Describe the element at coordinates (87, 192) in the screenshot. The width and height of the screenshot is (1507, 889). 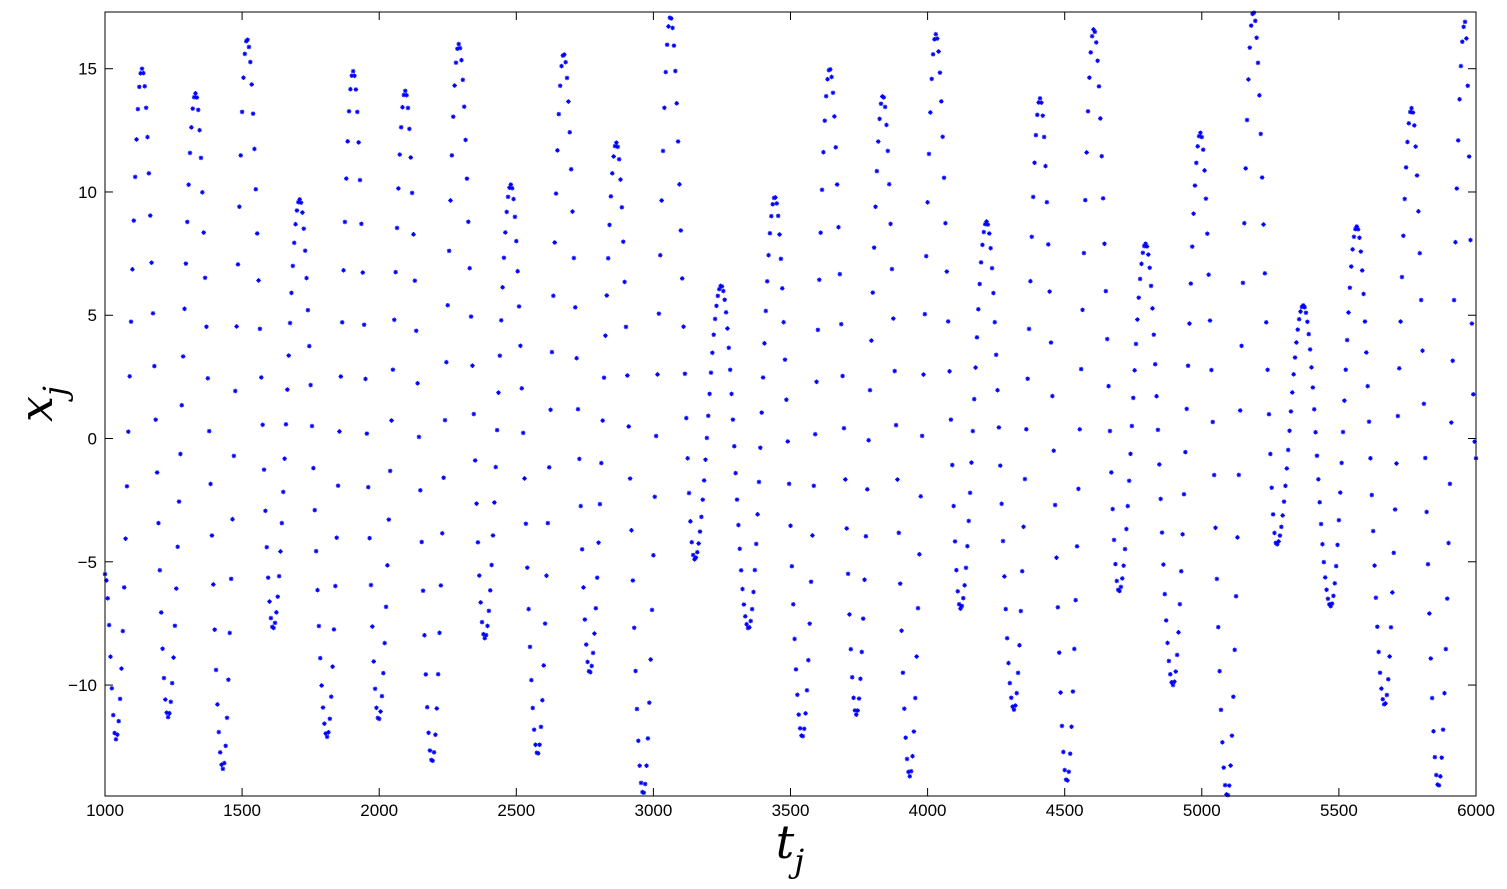
I see `y-tick-label: 10` at that location.